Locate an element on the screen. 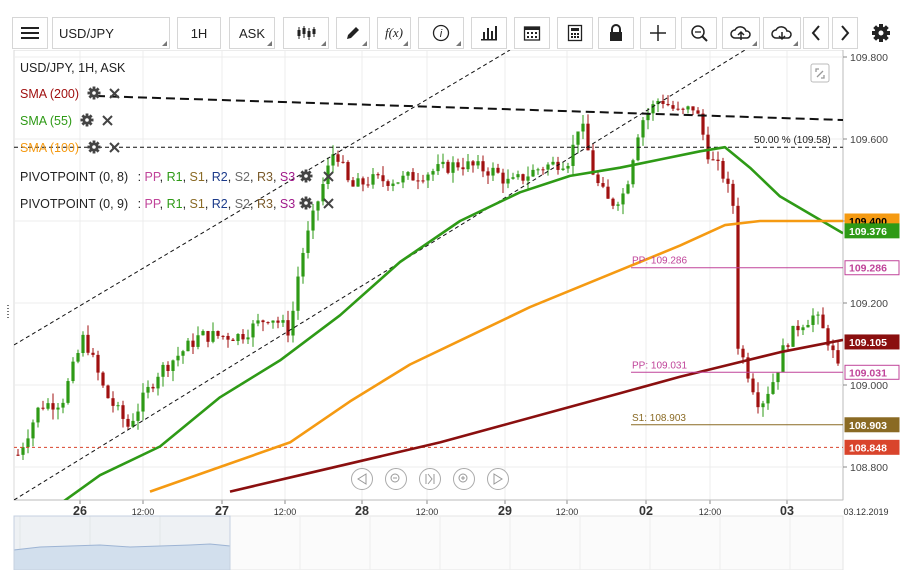 The height and width of the screenshot is (575, 909). symbol-selector: USD/JPY is located at coordinates (111, 33).